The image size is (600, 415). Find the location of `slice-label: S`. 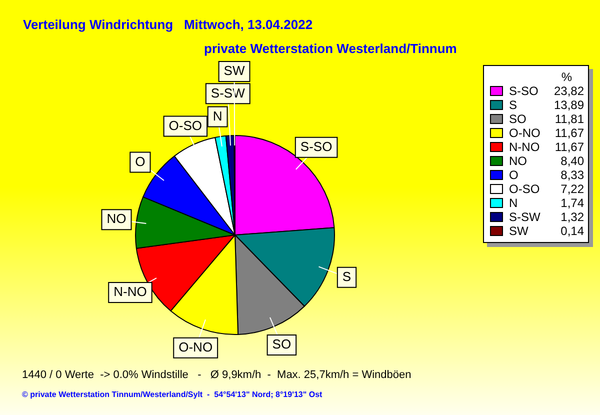

slice-label: S is located at coordinates (347, 276).